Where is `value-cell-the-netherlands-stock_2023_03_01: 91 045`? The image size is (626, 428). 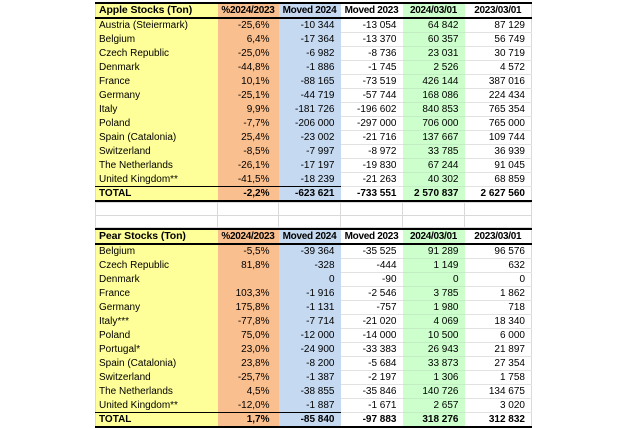 value-cell-the-netherlands-stock_2023_03_01: 91 045 is located at coordinates (498, 165).